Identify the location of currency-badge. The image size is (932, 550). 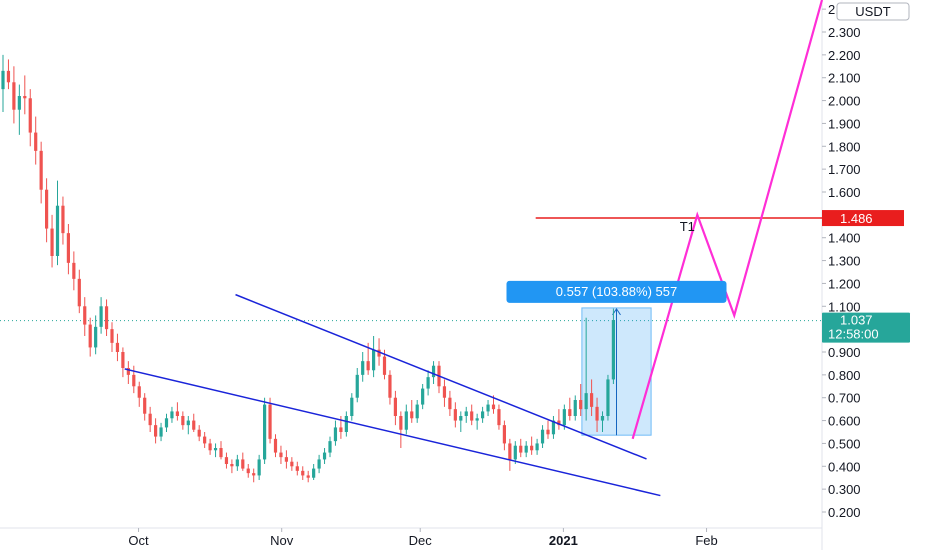
(873, 11).